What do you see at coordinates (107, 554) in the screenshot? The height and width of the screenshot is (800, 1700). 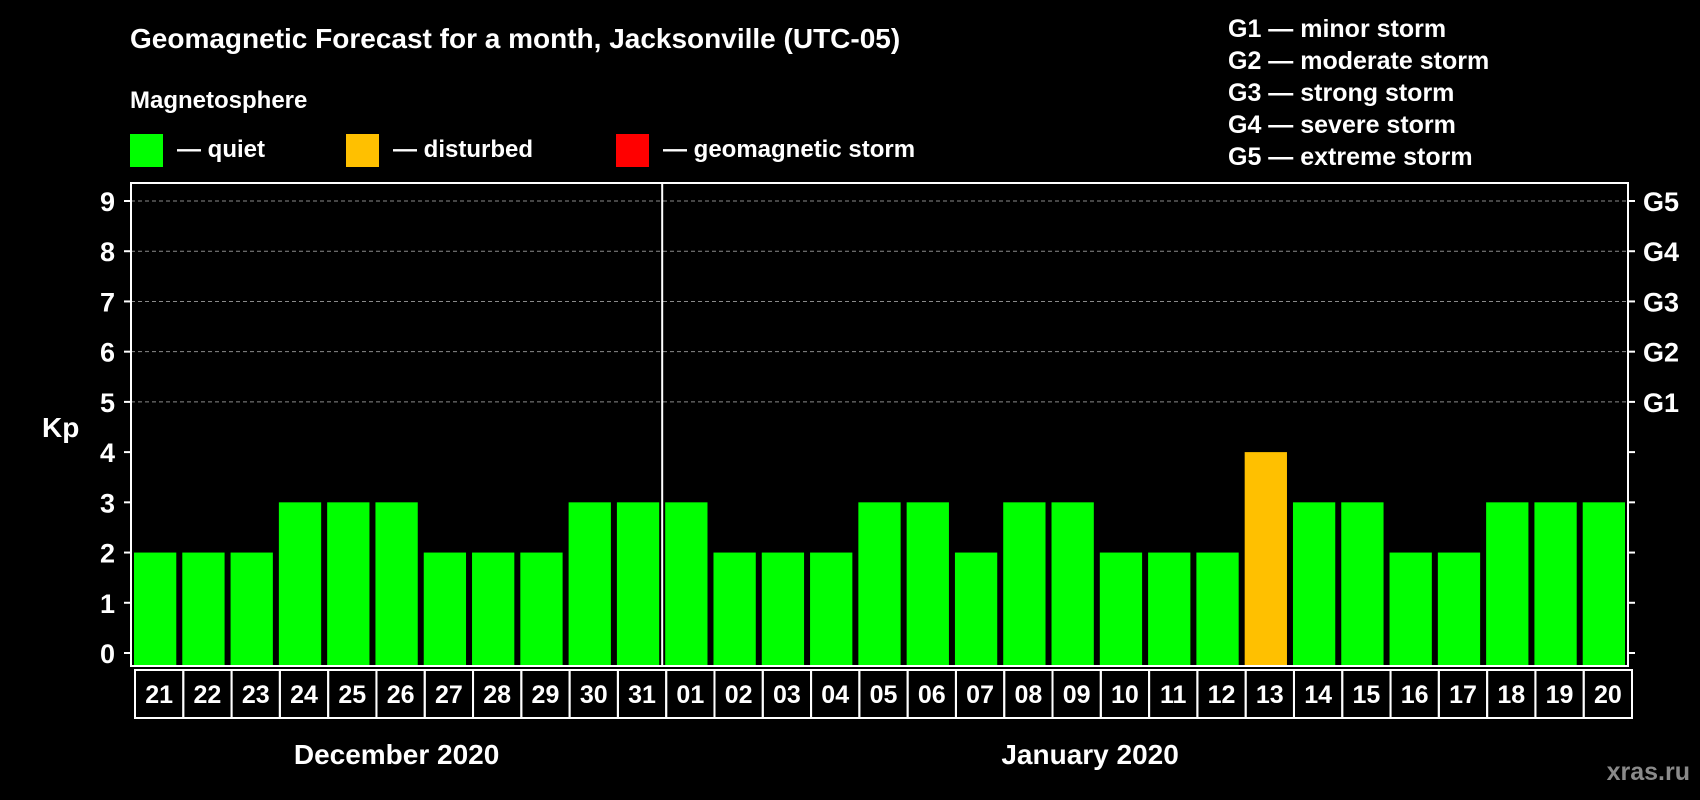 I see `y-tick-label-2: 2` at bounding box center [107, 554].